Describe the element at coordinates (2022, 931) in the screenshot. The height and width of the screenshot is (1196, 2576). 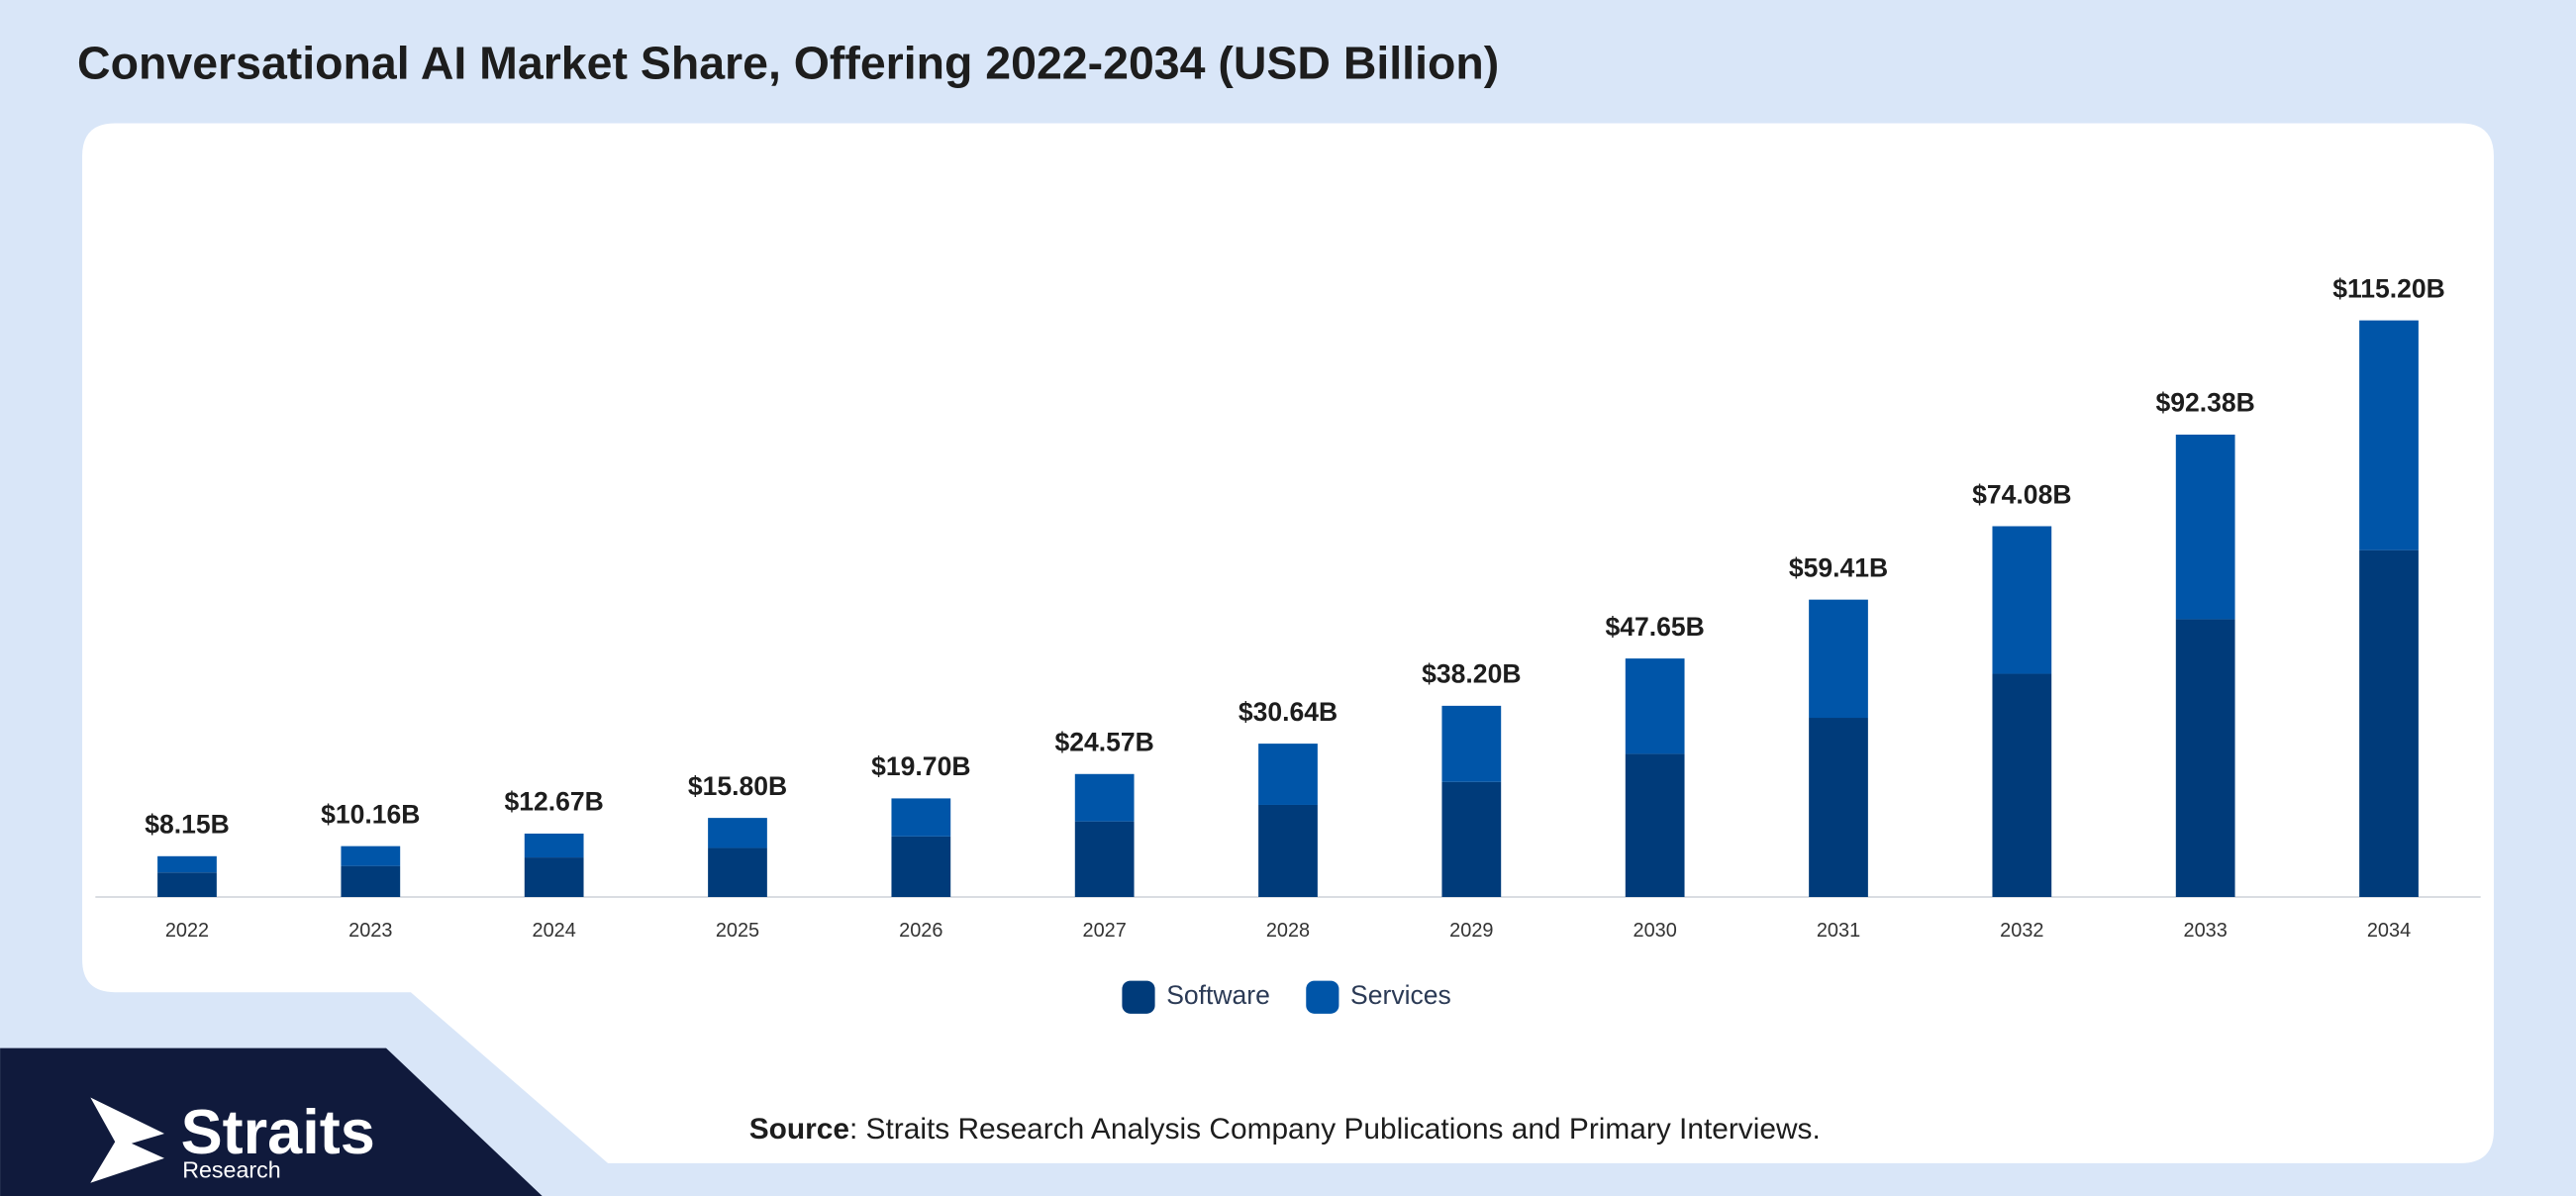
I see `x-tick-label: 2032` at that location.